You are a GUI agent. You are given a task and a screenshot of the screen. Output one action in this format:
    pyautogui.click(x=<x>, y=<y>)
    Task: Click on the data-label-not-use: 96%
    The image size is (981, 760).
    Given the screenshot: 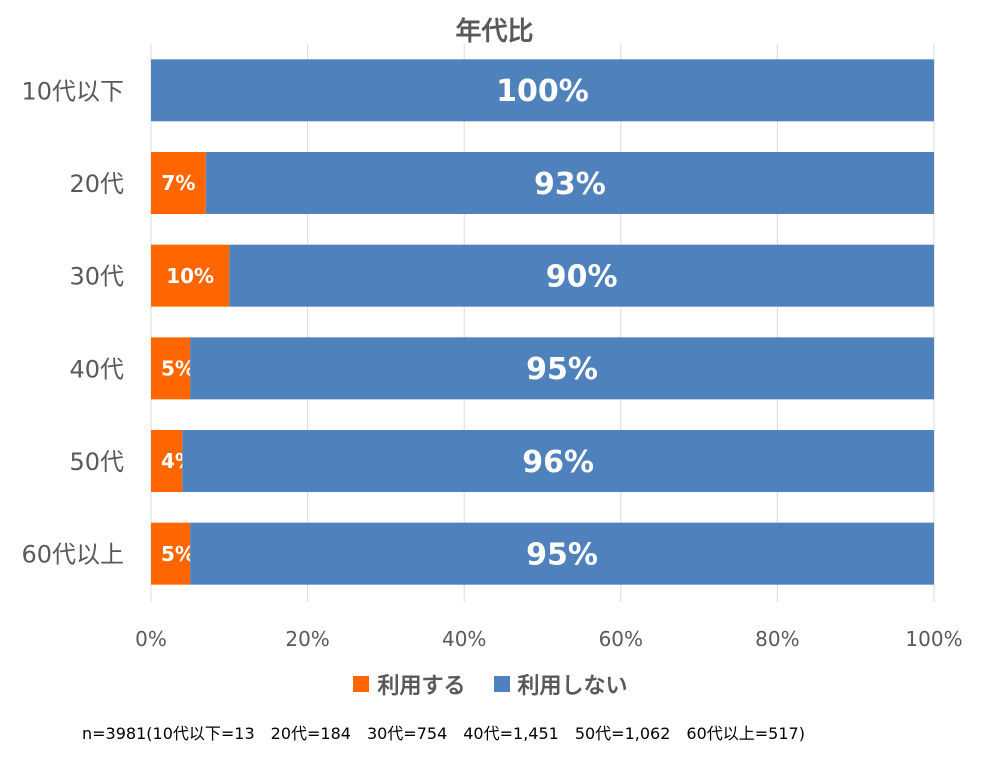 What is the action you would take?
    pyautogui.click(x=558, y=462)
    